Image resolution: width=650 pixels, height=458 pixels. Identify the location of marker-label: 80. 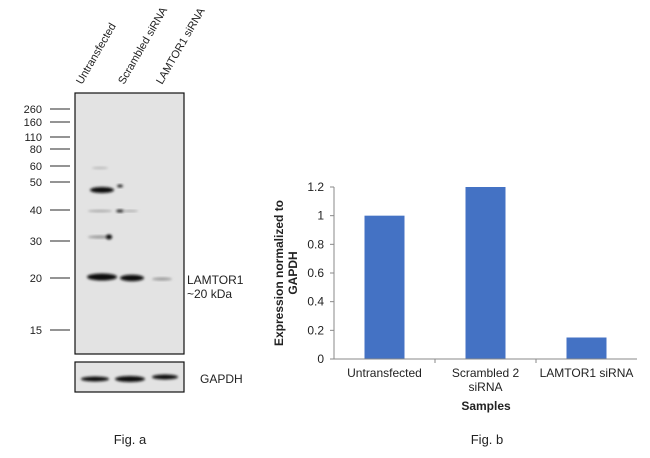
(36, 150).